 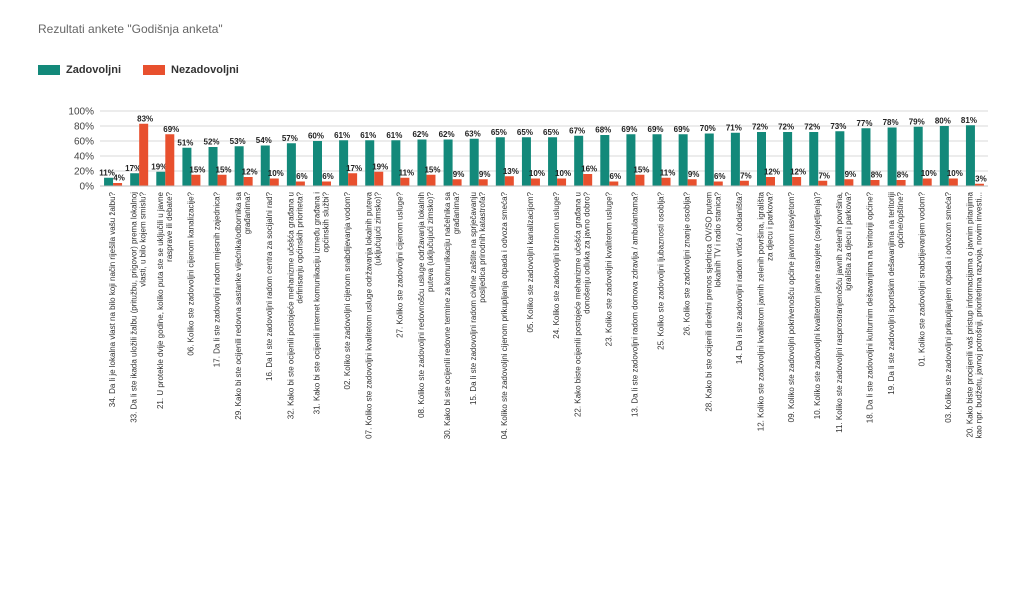 What do you see at coordinates (264, 140) in the screenshot?
I see `value-label-zadovoljni: 54%` at bounding box center [264, 140].